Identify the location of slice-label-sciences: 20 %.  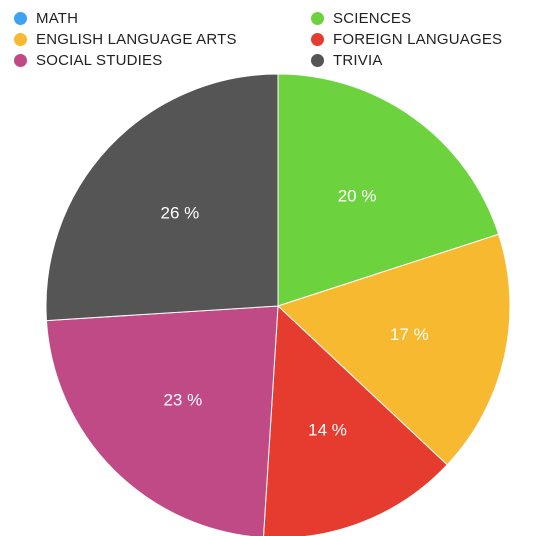
(357, 196).